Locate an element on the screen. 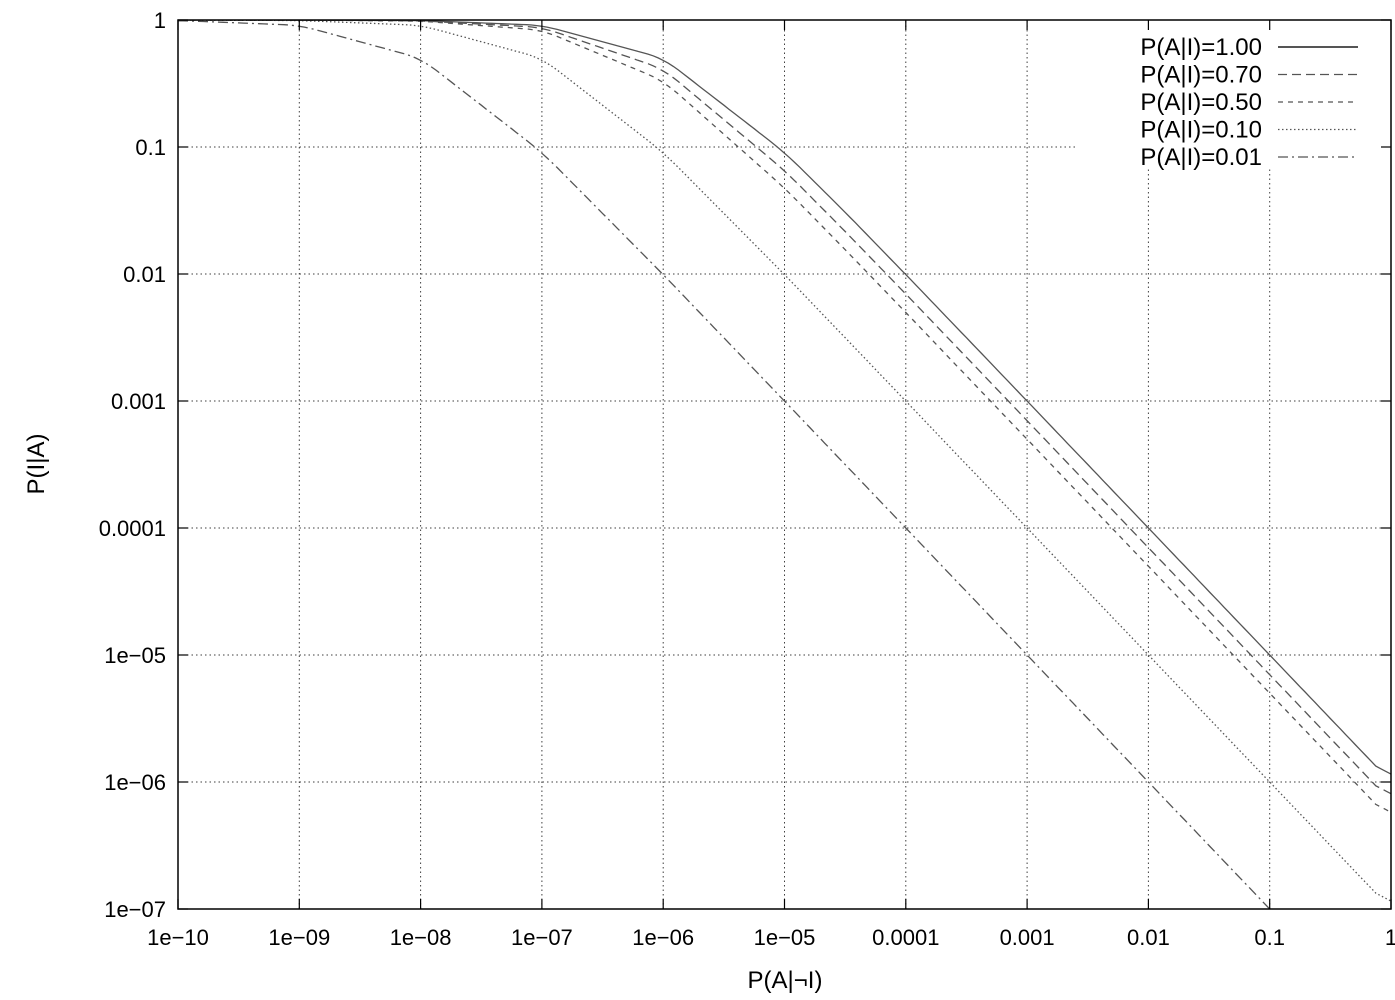  x-axis-label: P(A|¬I) is located at coordinates (785, 980).